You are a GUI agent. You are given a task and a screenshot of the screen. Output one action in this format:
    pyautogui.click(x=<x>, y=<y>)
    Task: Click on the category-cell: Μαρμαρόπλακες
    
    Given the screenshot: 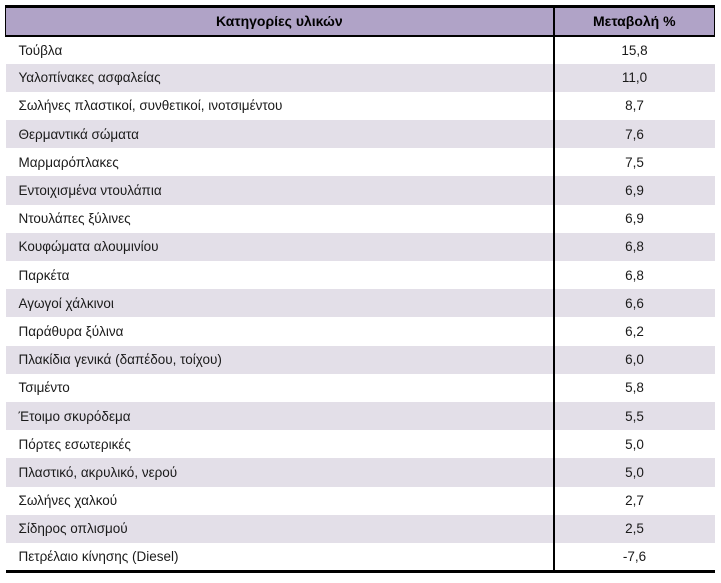 What is the action you would take?
    pyautogui.click(x=280, y=162)
    